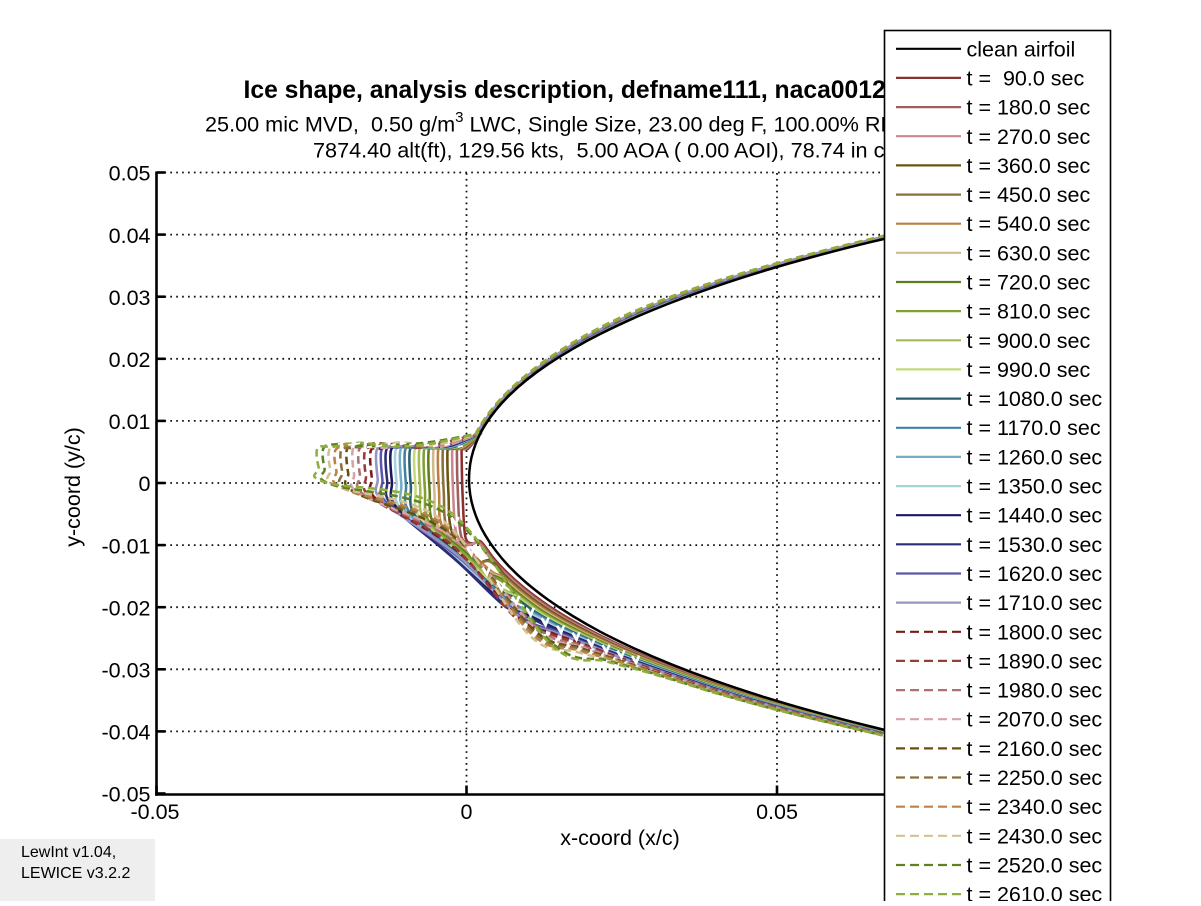  What do you see at coordinates (125, 546) in the screenshot?
I see `svg-text: -0.01` at bounding box center [125, 546].